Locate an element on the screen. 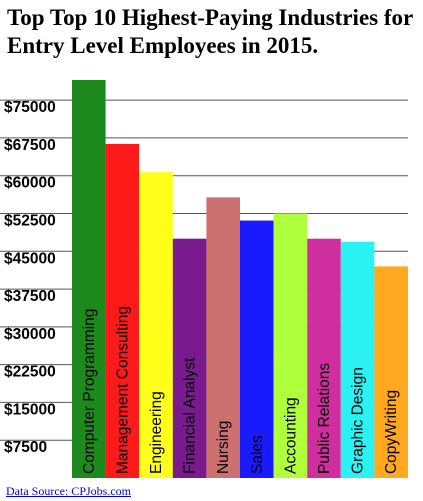 The image size is (423, 501). y-tick-label: $30000 is located at coordinates (30, 334).